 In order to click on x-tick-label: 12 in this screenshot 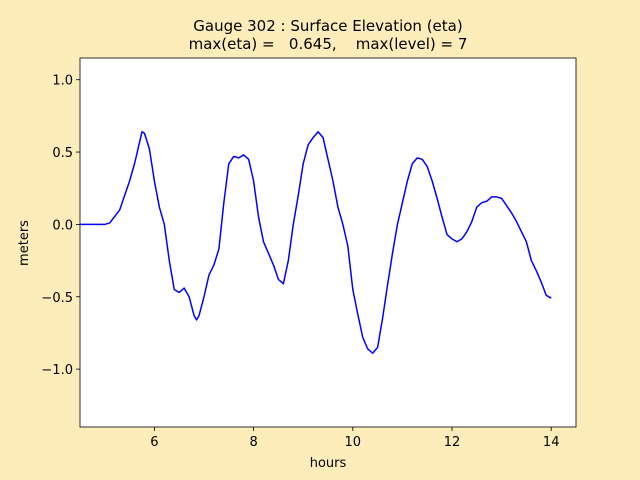, I will do `click(452, 442)`.